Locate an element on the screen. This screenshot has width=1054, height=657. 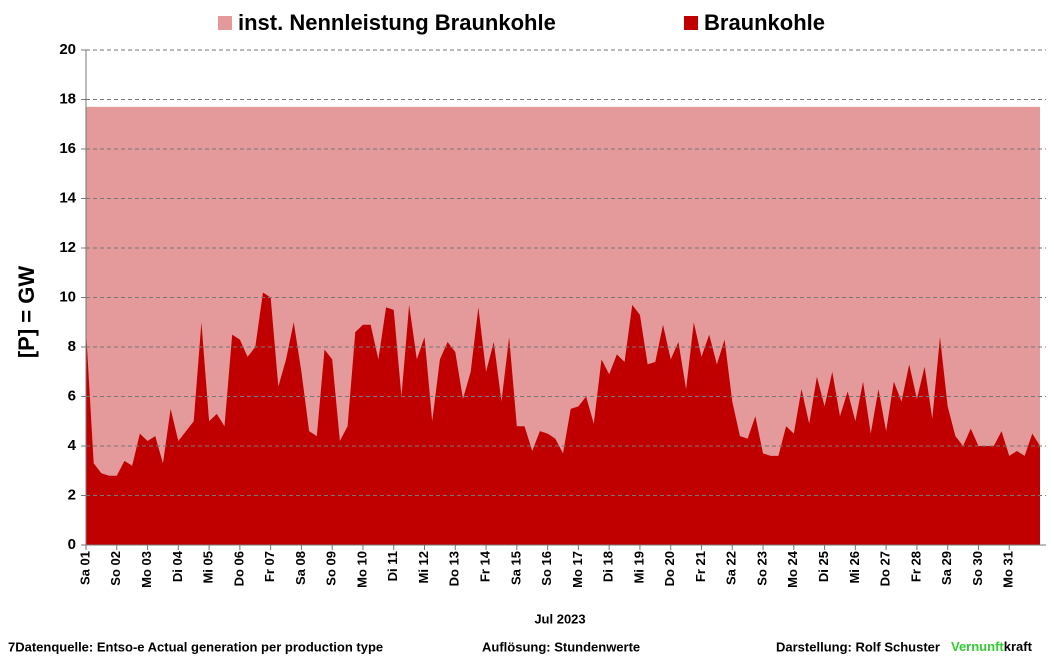
footer-resolution: Auflösung: Stundenwerte is located at coordinates (561, 646).